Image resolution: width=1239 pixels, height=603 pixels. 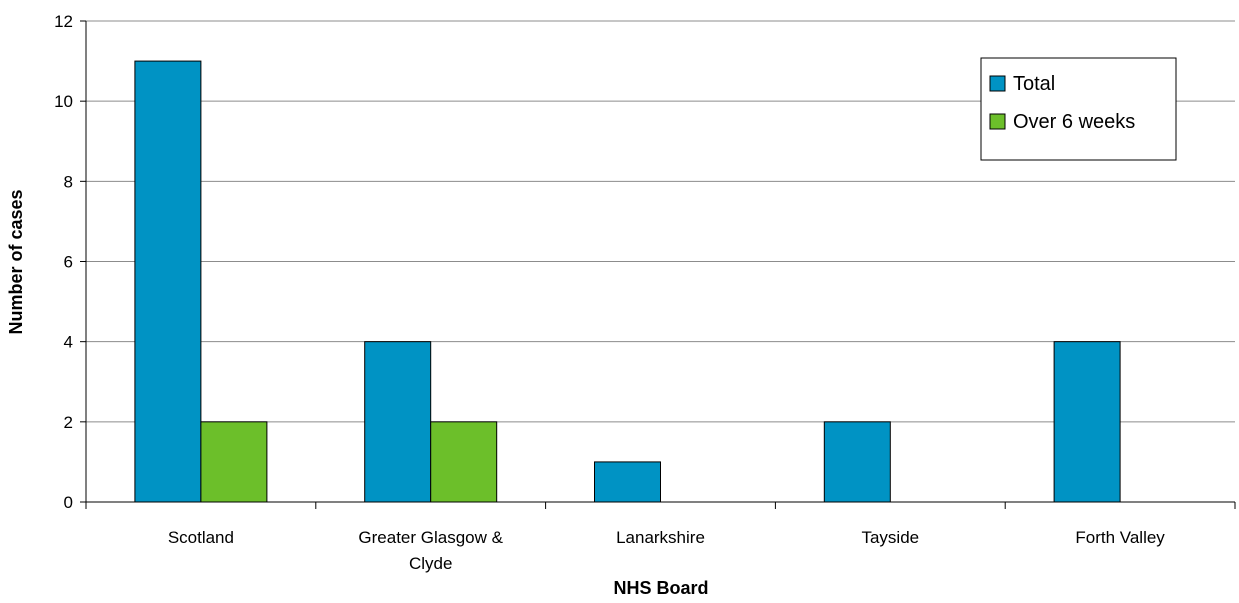 I want to click on legend-label: Over 6 weeks, so click(x=1074, y=122).